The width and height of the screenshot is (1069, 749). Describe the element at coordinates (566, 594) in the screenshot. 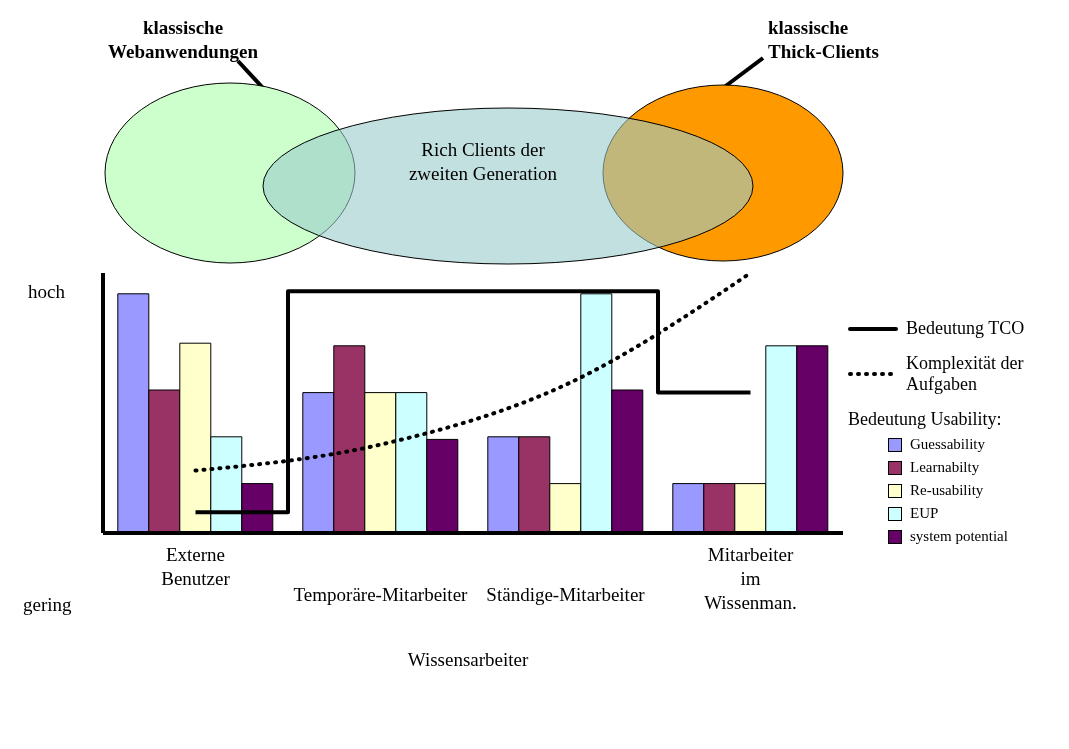

I see `x-tick-label: Ständige-Mitarbeiter` at that location.